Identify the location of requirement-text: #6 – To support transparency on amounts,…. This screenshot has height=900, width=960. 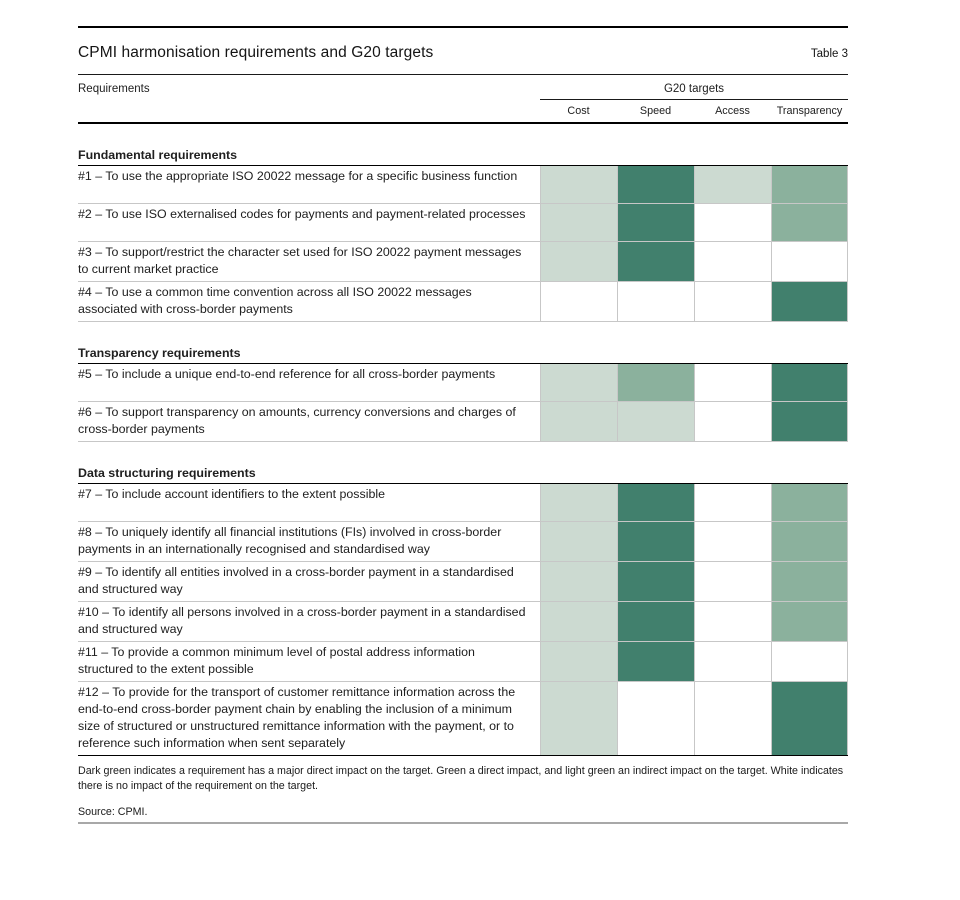
(297, 420).